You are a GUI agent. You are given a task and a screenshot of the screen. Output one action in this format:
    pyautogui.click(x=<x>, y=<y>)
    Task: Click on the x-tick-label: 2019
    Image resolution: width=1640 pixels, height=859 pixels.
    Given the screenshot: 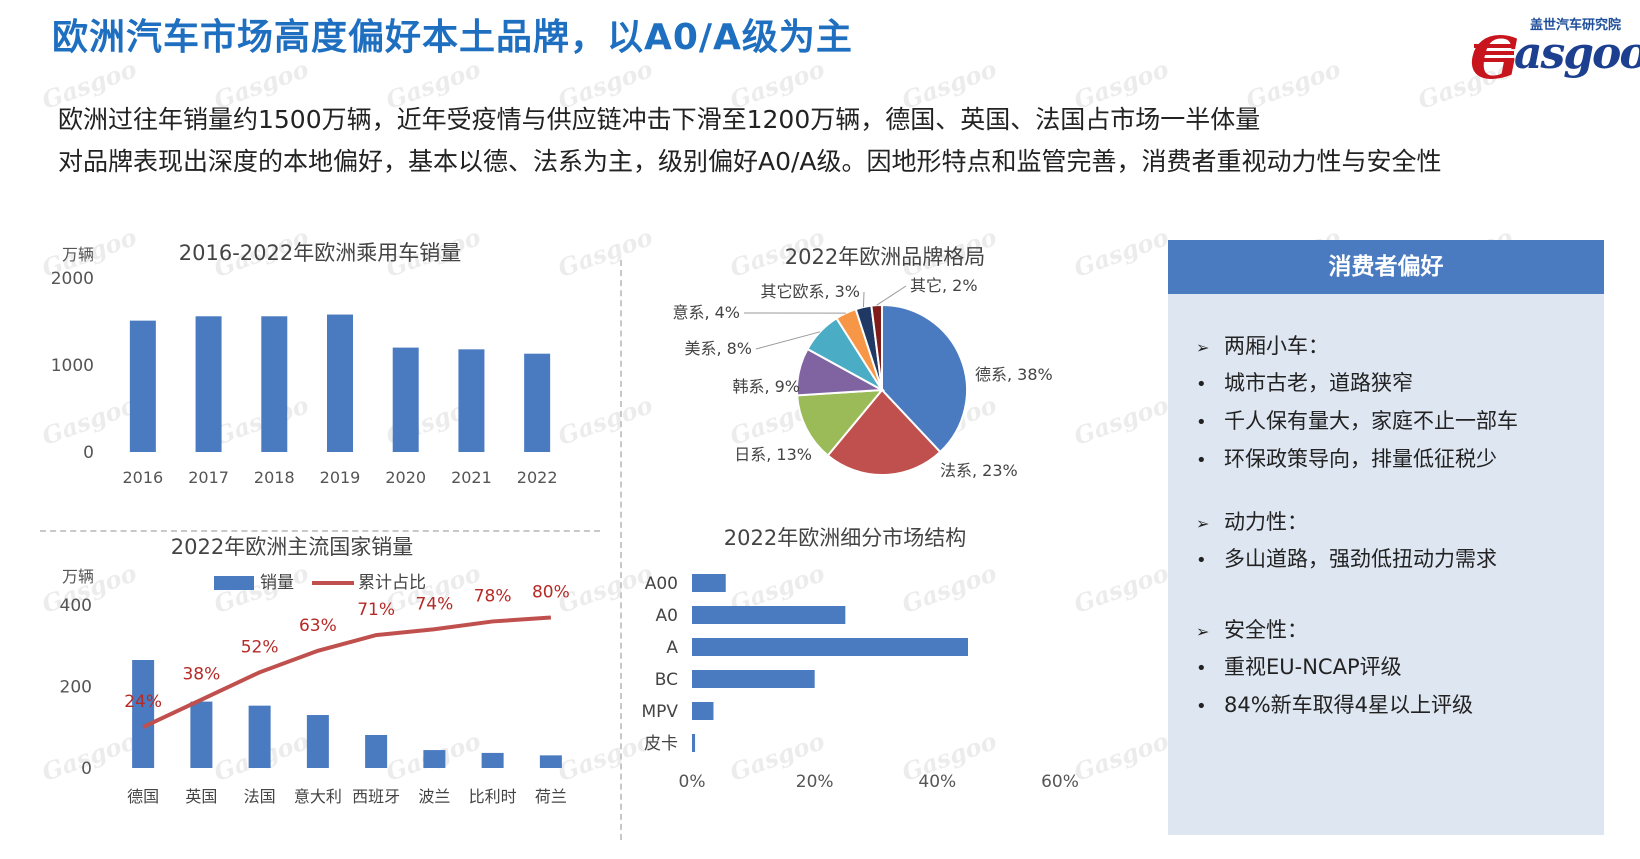 What is the action you would take?
    pyautogui.click(x=340, y=477)
    